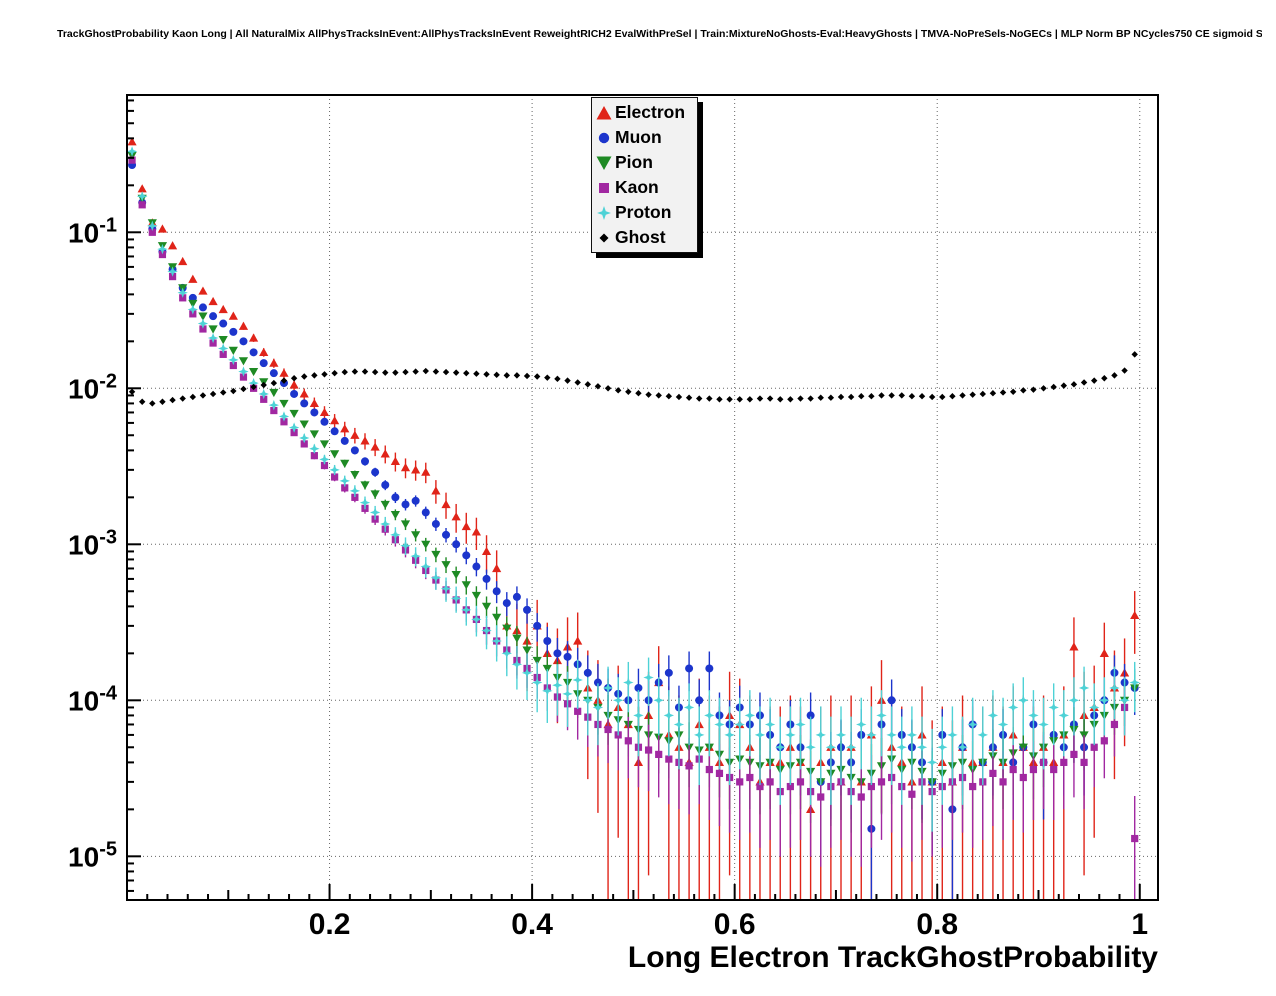  What do you see at coordinates (735, 924) in the screenshot?
I see `svg-text: 0.6` at bounding box center [735, 924].